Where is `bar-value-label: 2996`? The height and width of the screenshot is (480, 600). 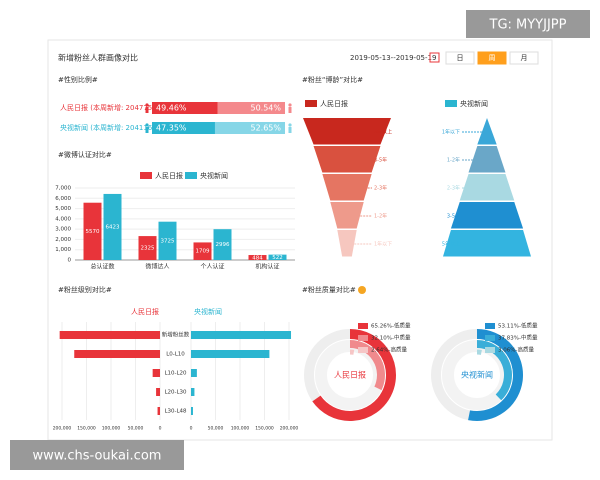 bar-value-label: 2996 is located at coordinates (223, 245).